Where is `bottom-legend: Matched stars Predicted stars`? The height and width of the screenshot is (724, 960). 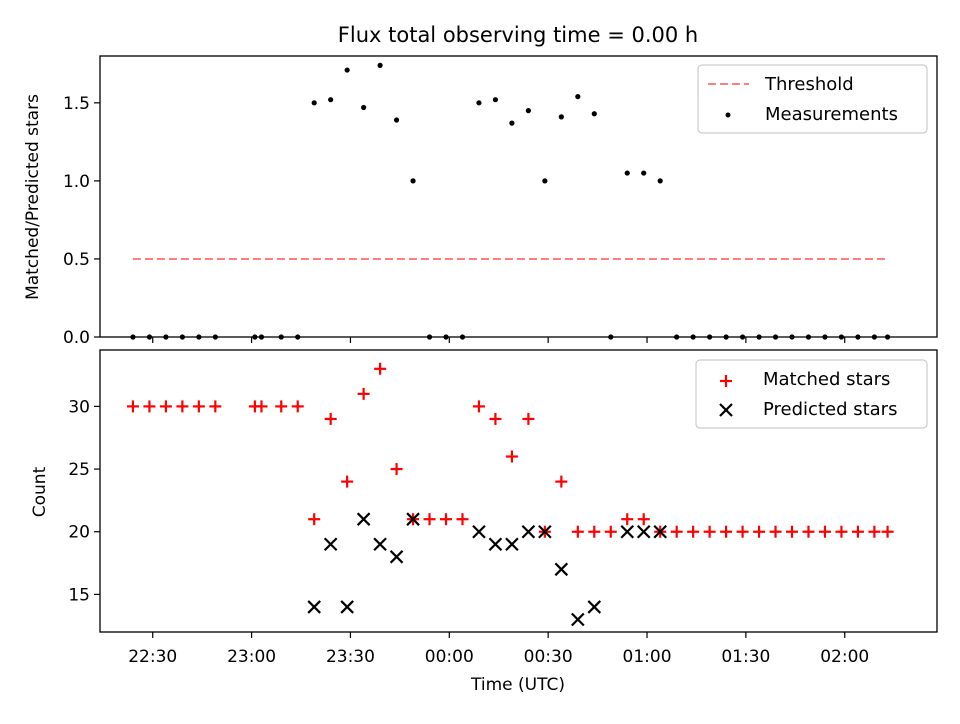
bottom-legend: Matched stars Predicted stars is located at coordinates (811, 394).